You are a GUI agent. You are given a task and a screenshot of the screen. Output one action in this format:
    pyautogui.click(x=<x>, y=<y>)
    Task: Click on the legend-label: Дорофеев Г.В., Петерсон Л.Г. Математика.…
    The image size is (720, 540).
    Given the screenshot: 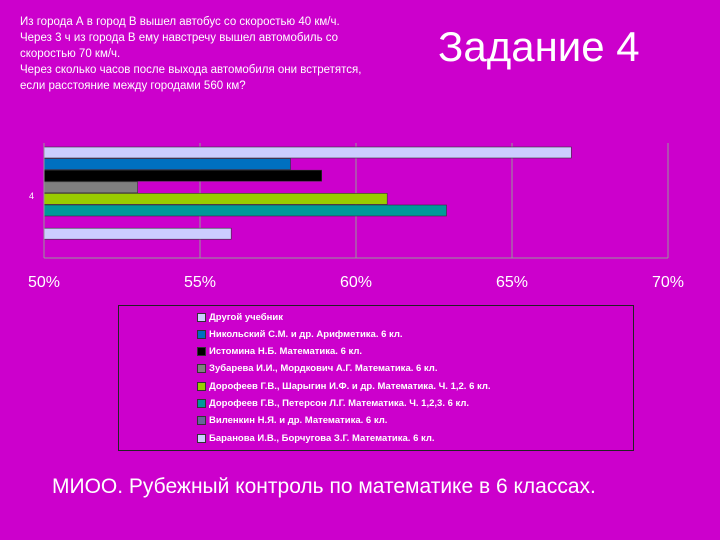 What is the action you would take?
    pyautogui.click(x=339, y=403)
    